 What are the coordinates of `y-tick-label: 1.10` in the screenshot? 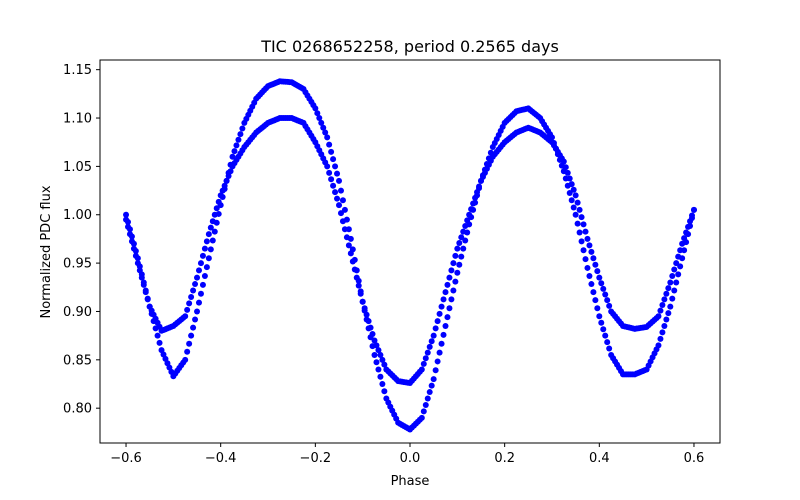 It's located at (77, 119).